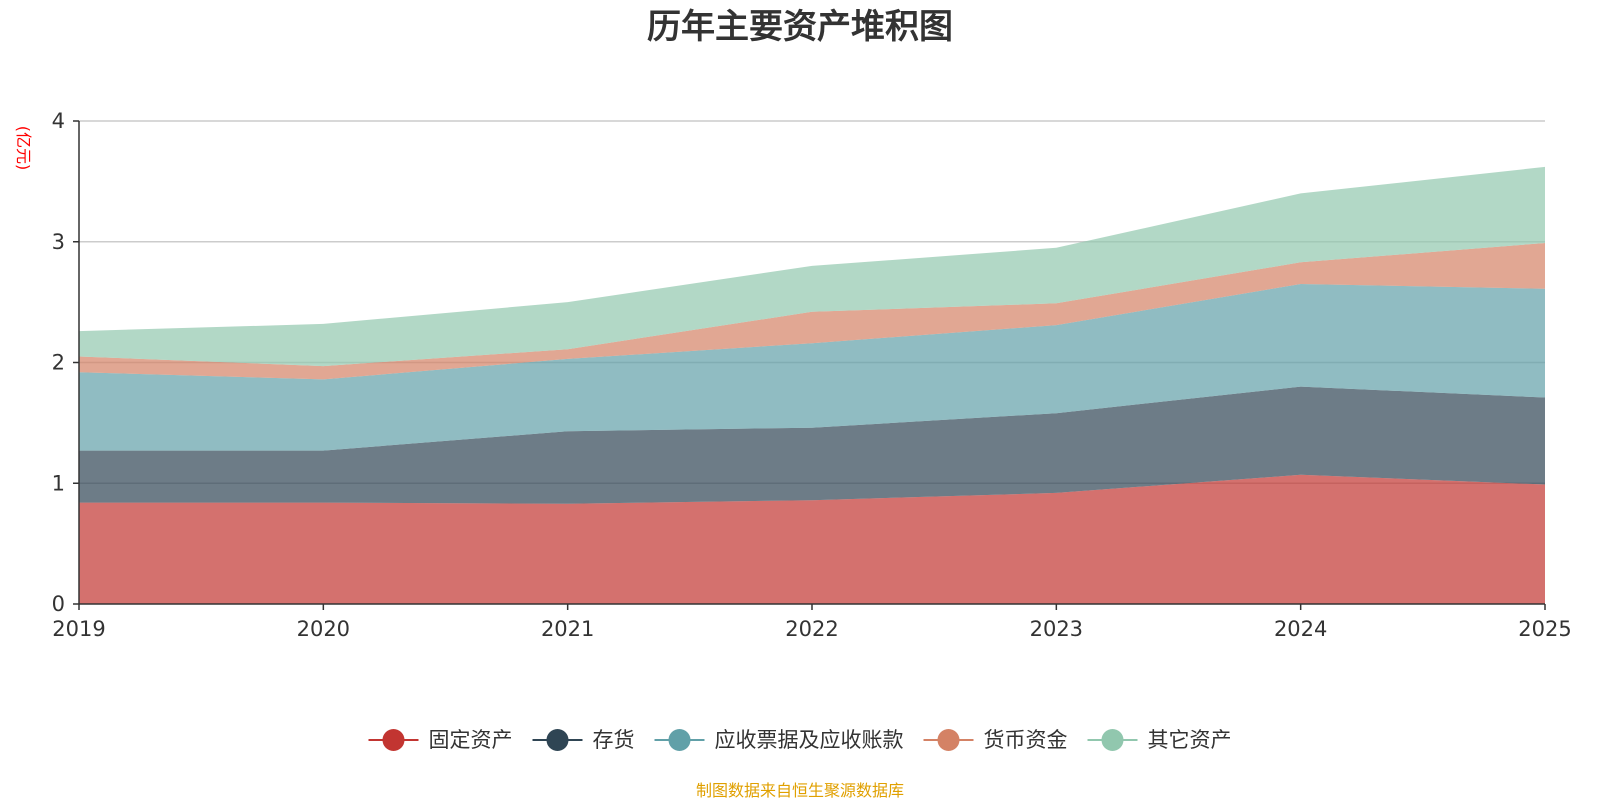 This screenshot has height=800, width=1600. I want to click on chart-title: 历年主要资产堆积图, so click(800, 27).